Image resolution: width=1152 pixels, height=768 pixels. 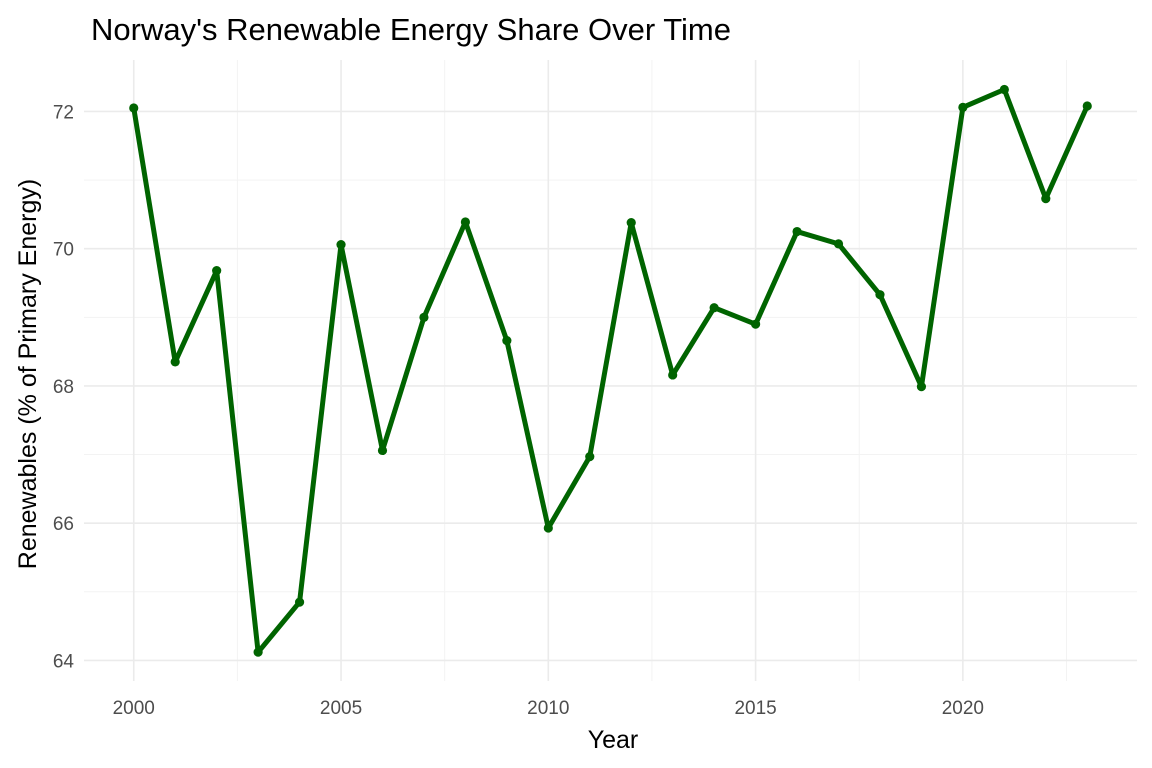 What do you see at coordinates (28, 374) in the screenshot?
I see `y-axis-title: Renewables (% of Primary Energy)` at bounding box center [28, 374].